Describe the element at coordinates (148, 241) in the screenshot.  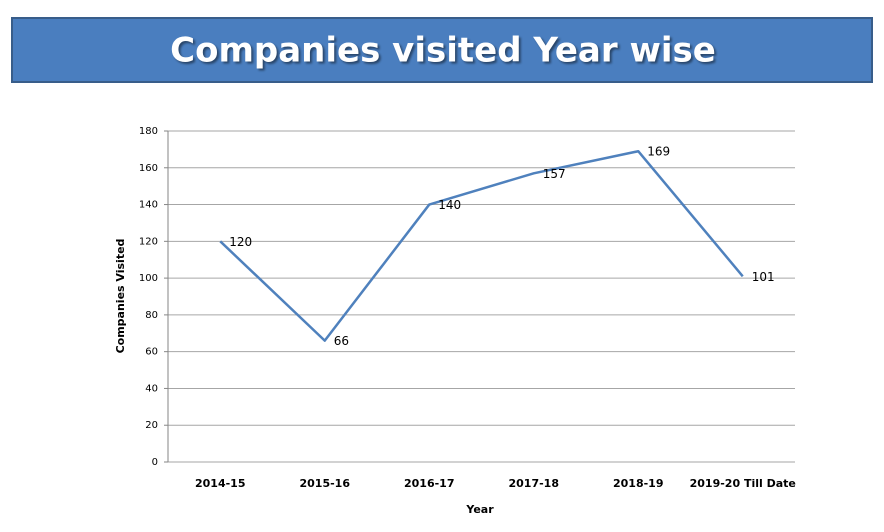
I see `y-tick-label: 120` at that location.